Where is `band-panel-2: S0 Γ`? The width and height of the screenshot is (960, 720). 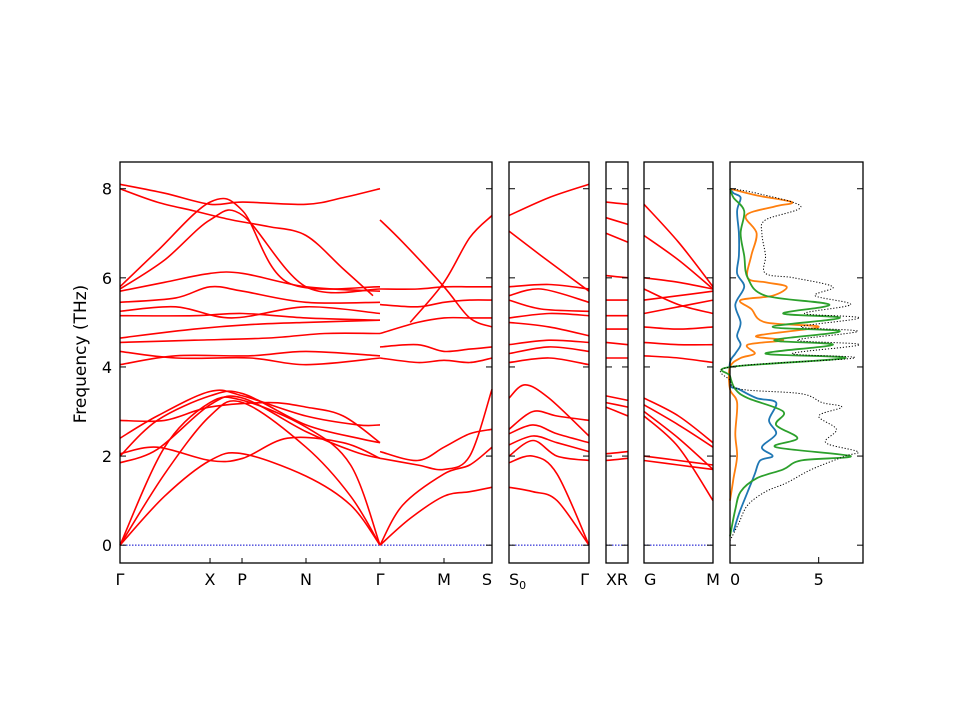
band-panel-2: S0 Γ is located at coordinates (549, 376).